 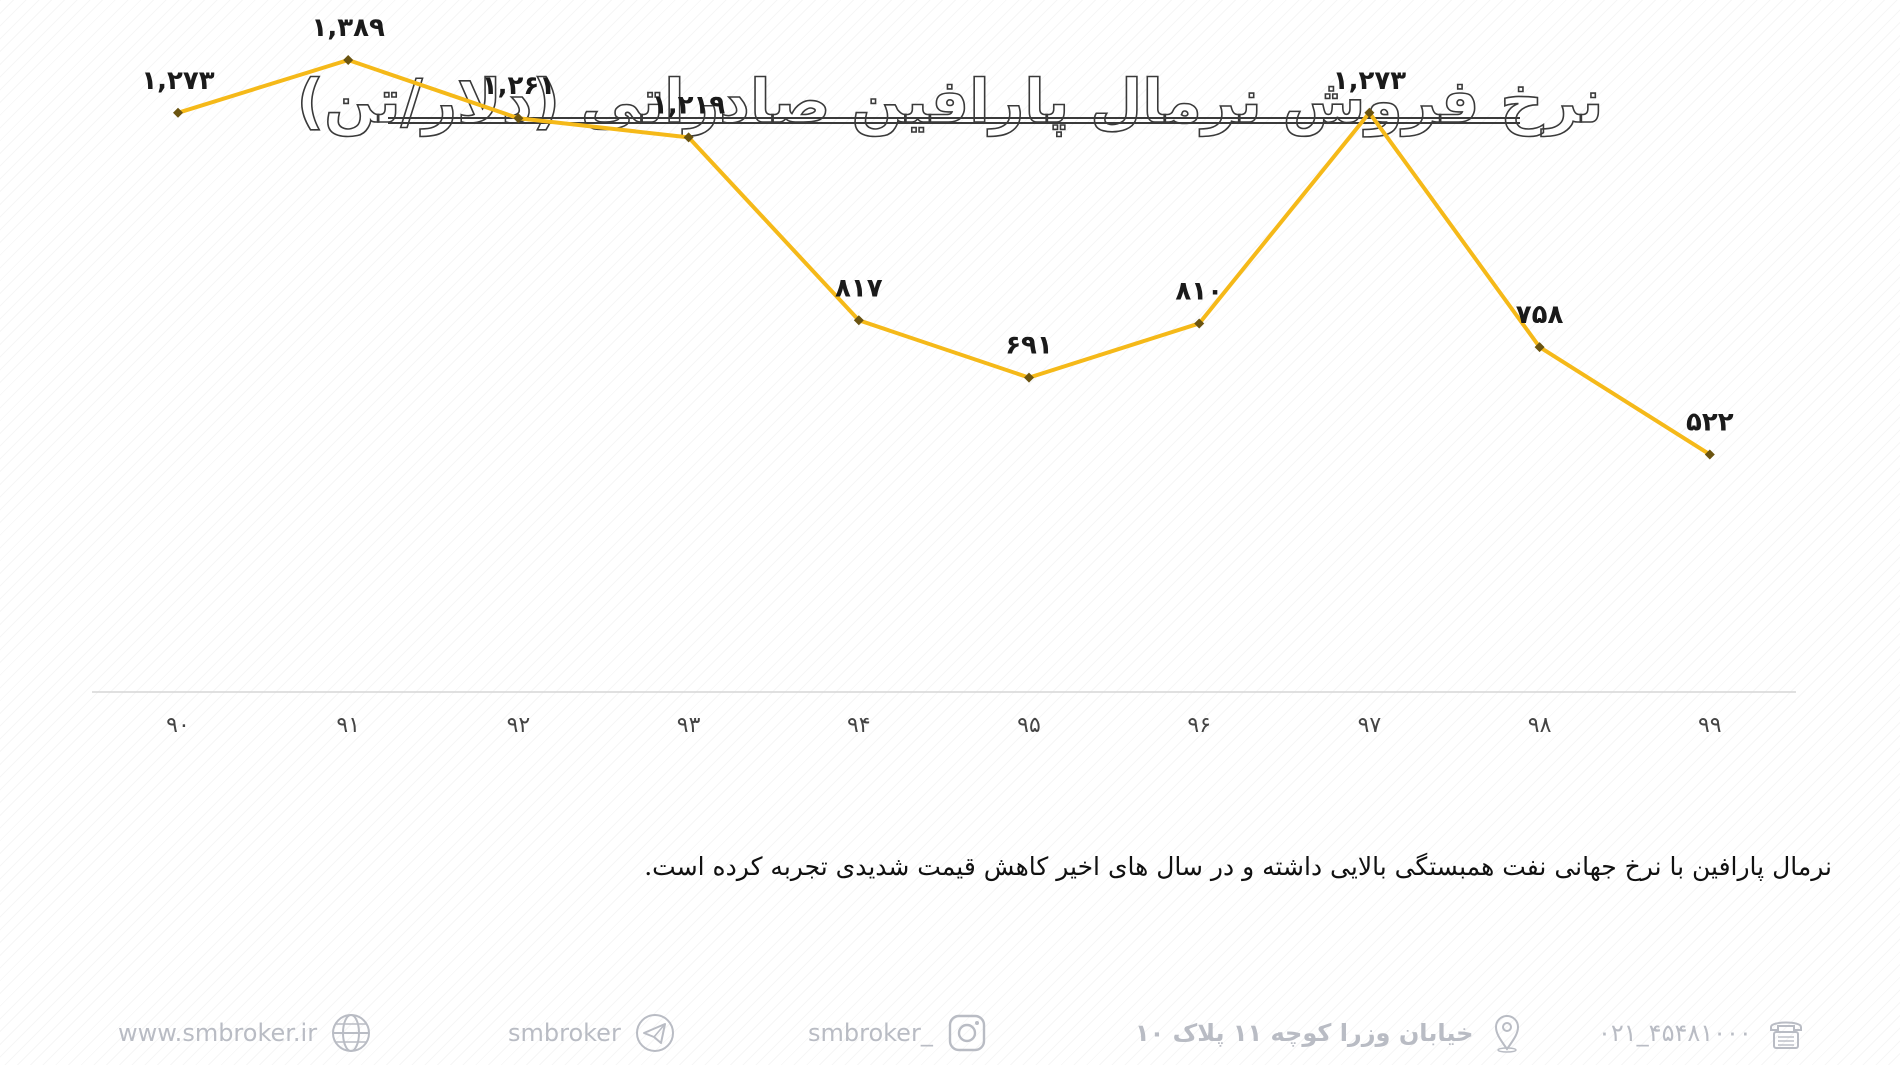 What do you see at coordinates (654, 1033) in the screenshot?
I see `telegram-icon` at bounding box center [654, 1033].